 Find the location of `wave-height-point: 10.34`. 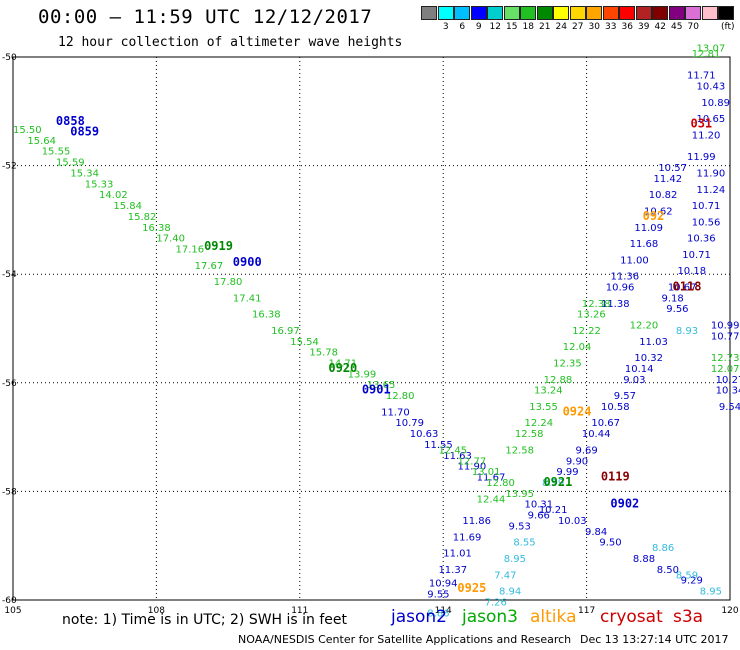

wave-height-point: 10.34 is located at coordinates (728, 391).